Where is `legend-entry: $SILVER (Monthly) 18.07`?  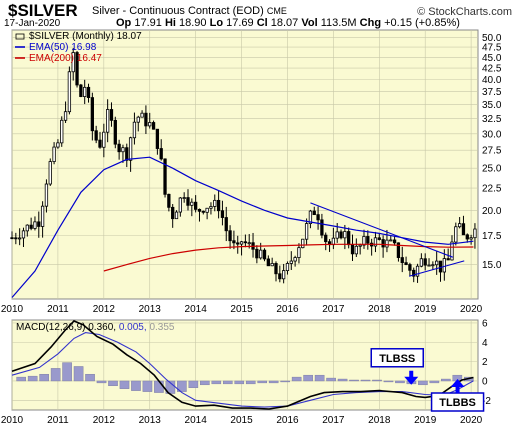 legend-entry: $SILVER (Monthly) 18.07 is located at coordinates (85, 36).